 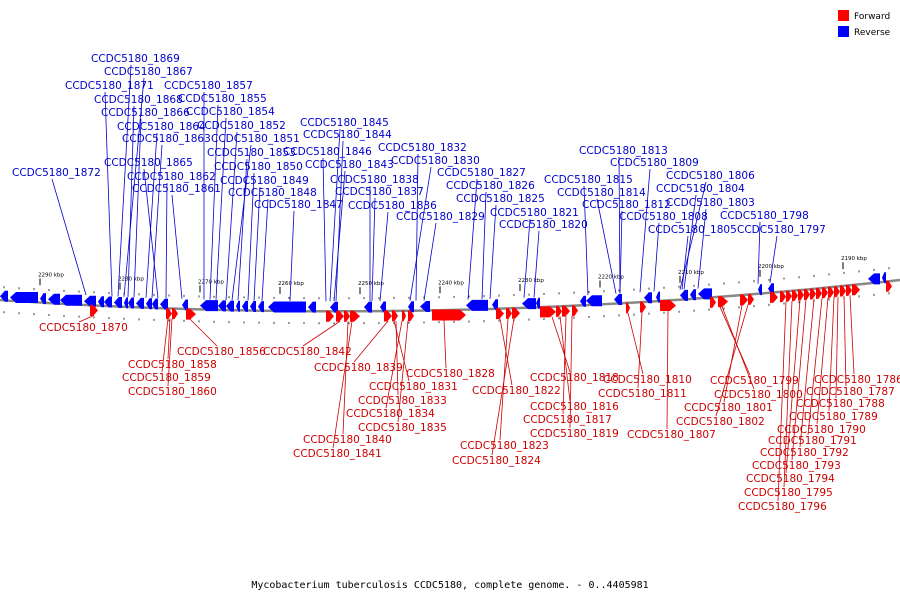 What do you see at coordinates (172, 392) in the screenshot?
I see `forward-gene-label: CCDC5180_1860` at bounding box center [172, 392].